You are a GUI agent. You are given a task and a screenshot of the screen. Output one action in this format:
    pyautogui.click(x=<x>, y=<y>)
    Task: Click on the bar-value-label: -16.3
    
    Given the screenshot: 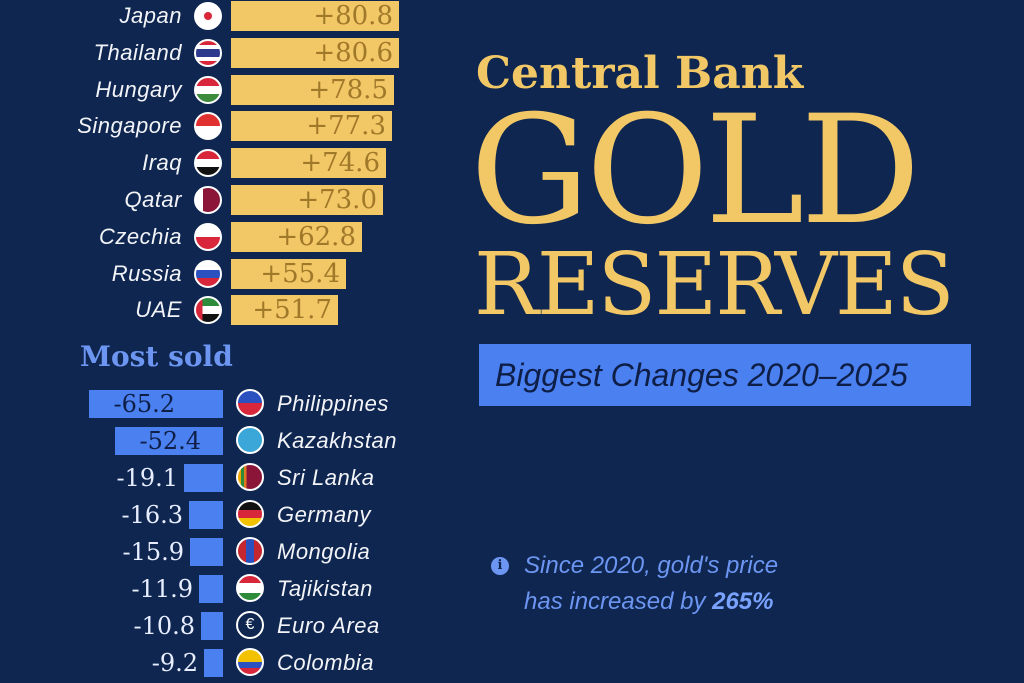 What is the action you would take?
    pyautogui.click(x=152, y=515)
    